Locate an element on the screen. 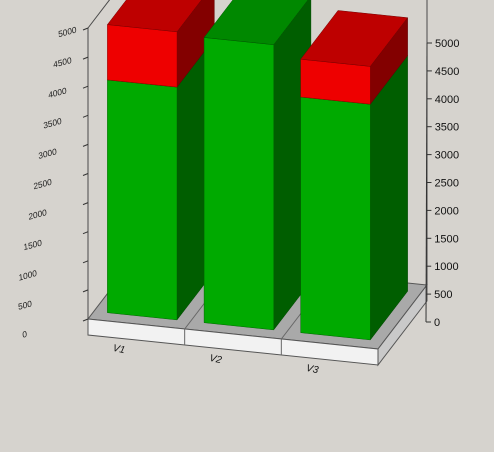 The image size is (494, 452). right-value-axis: 0 500 1000 1500 2000 2500 3000 3500 4000 4500 5000 is located at coordinates (442, 183).